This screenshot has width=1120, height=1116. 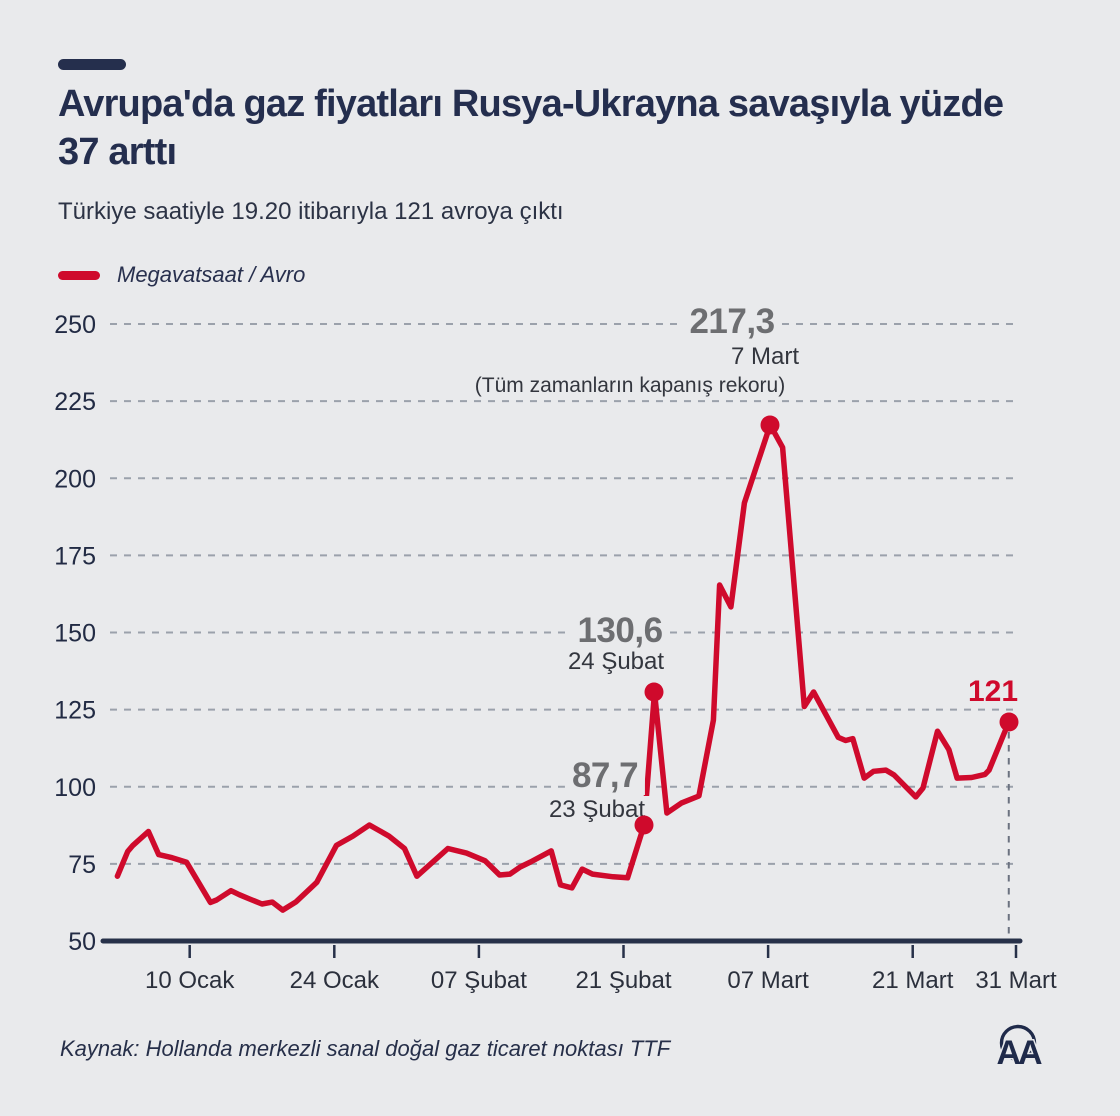 What do you see at coordinates (623, 980) in the screenshot?
I see `x-tick-label: 21 Şubat` at bounding box center [623, 980].